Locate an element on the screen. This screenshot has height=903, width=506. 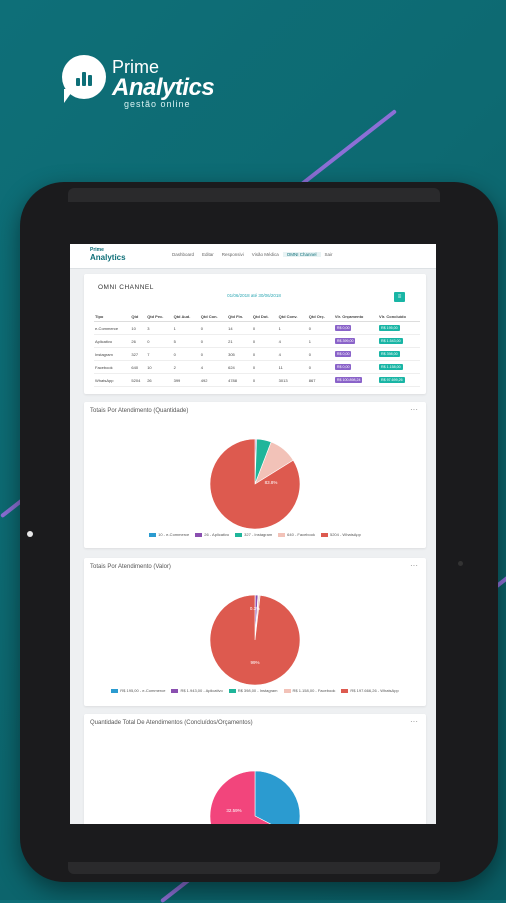
table-cell: 305 is located at coordinates (239, 354).